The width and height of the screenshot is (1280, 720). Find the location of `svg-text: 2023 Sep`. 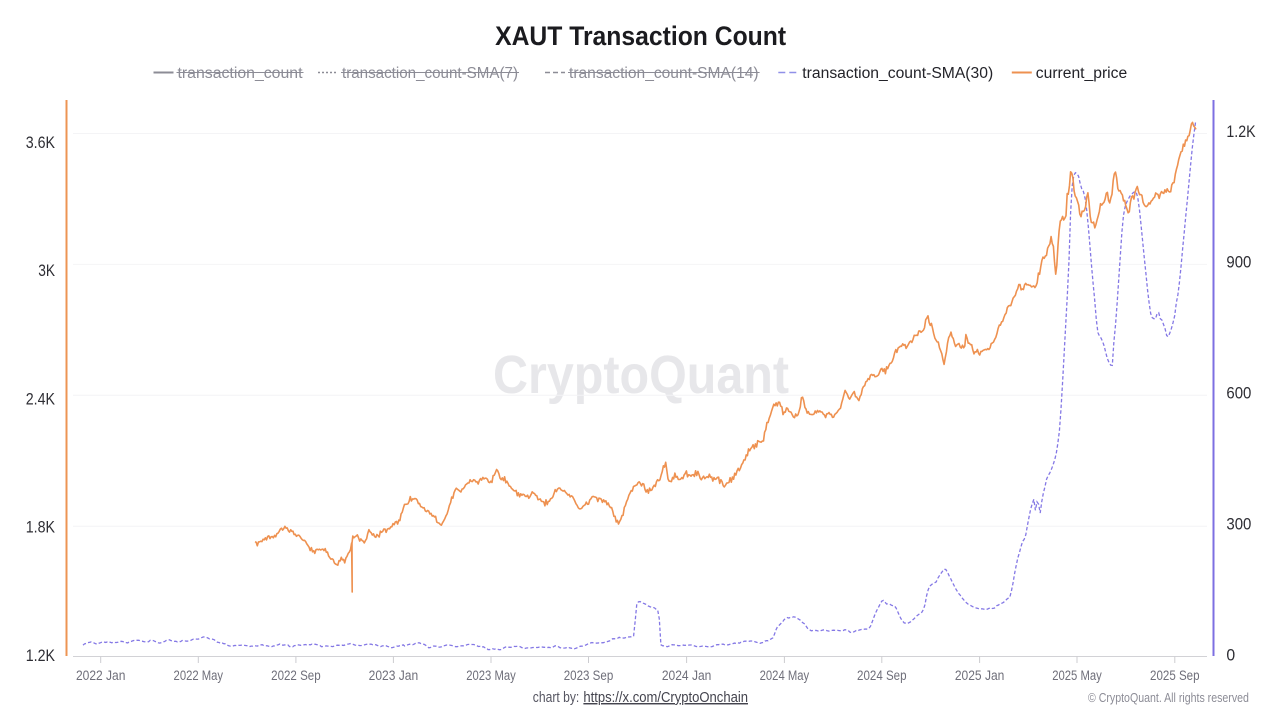

svg-text: 2023 Sep is located at coordinates (589, 675).